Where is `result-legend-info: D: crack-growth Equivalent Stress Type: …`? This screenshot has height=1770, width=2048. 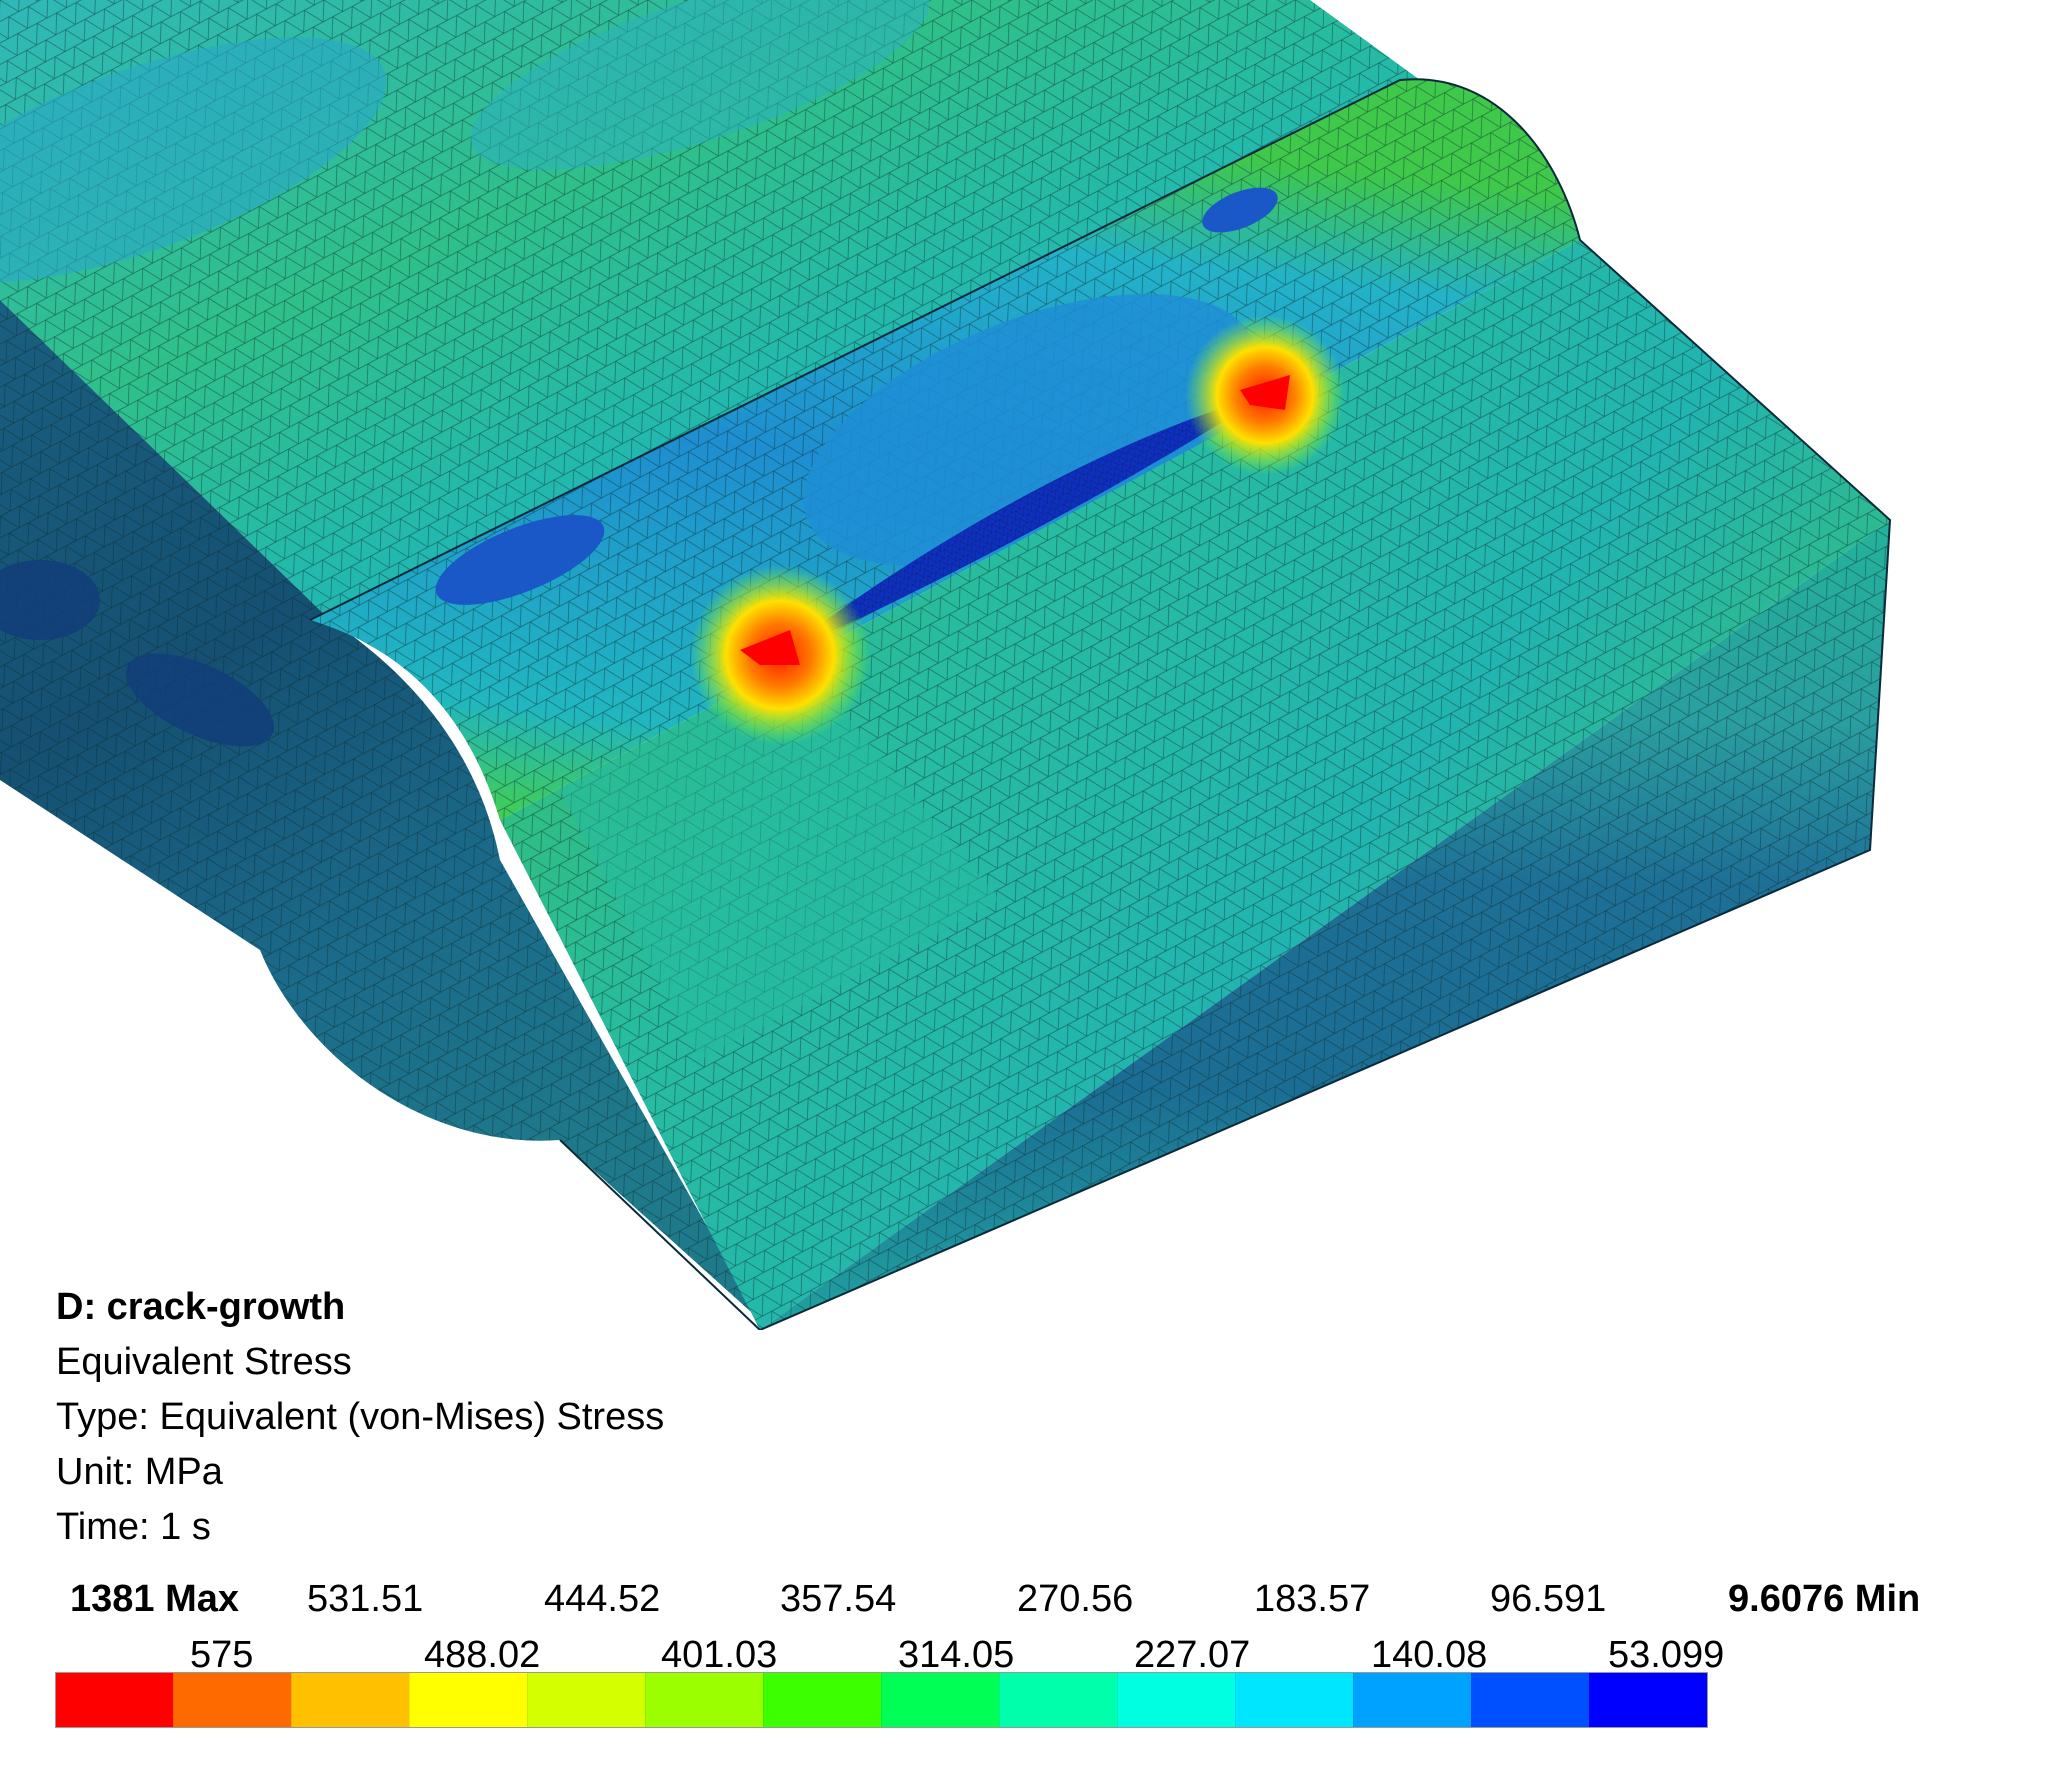 result-legend-info: D: crack-growth Equivalent Stress Type: … is located at coordinates (360, 1417).